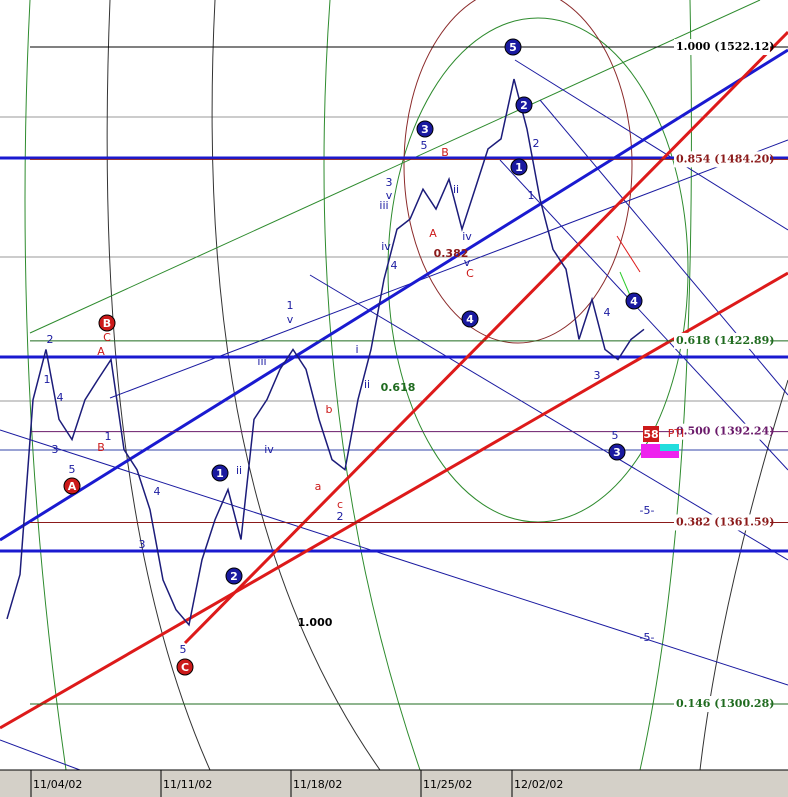 Image resolution: width=788 pixels, height=797 pixels. What do you see at coordinates (329, 409) in the screenshot?
I see `wave-label: b` at bounding box center [329, 409].